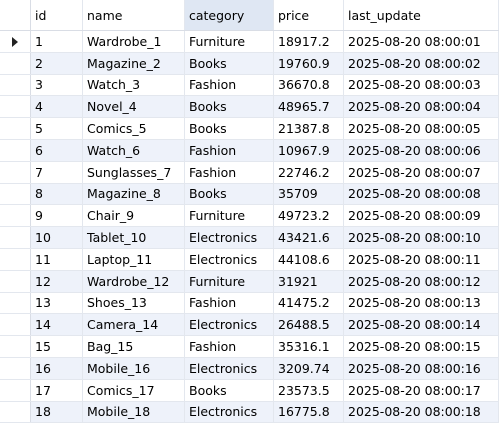  Describe the element at coordinates (56, 150) in the screenshot. I see `cell-id: 6` at that location.